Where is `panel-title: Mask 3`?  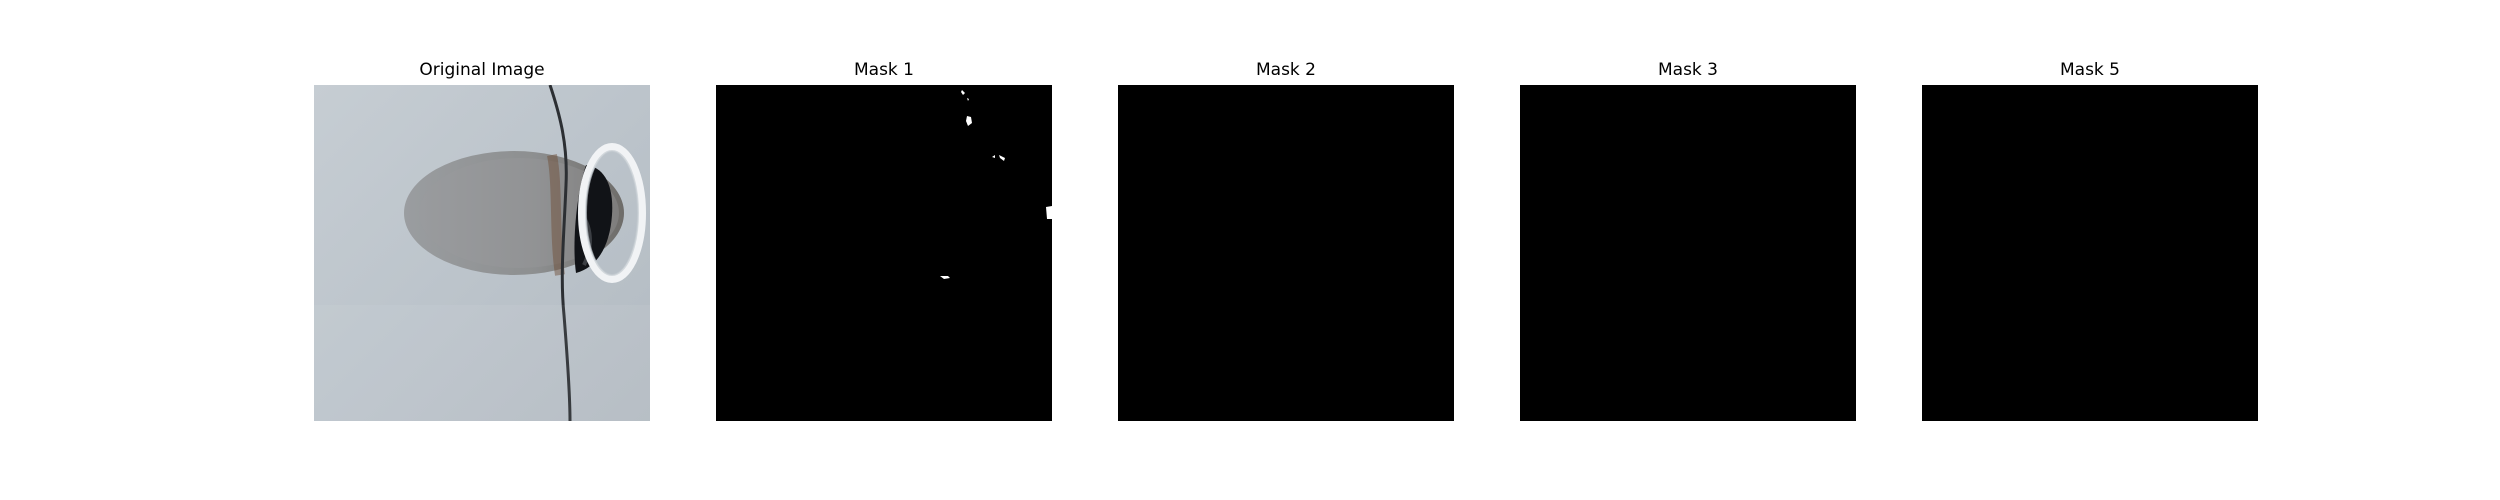 panel-title: Mask 3 is located at coordinates (1687, 70).